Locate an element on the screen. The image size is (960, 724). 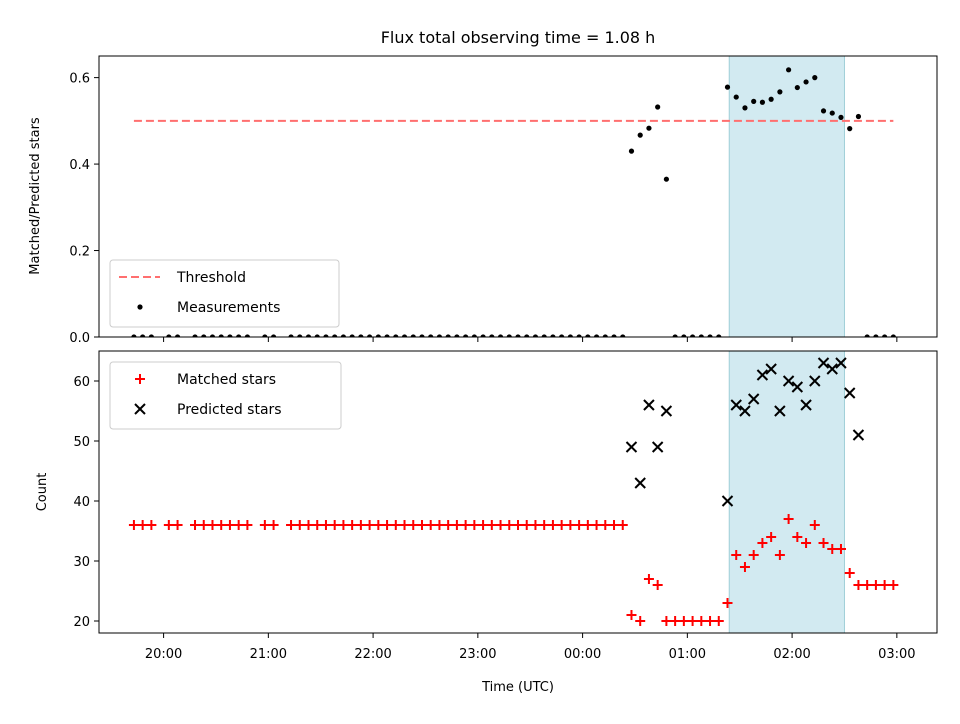
legend-label: Predicted stars is located at coordinates (229, 410).